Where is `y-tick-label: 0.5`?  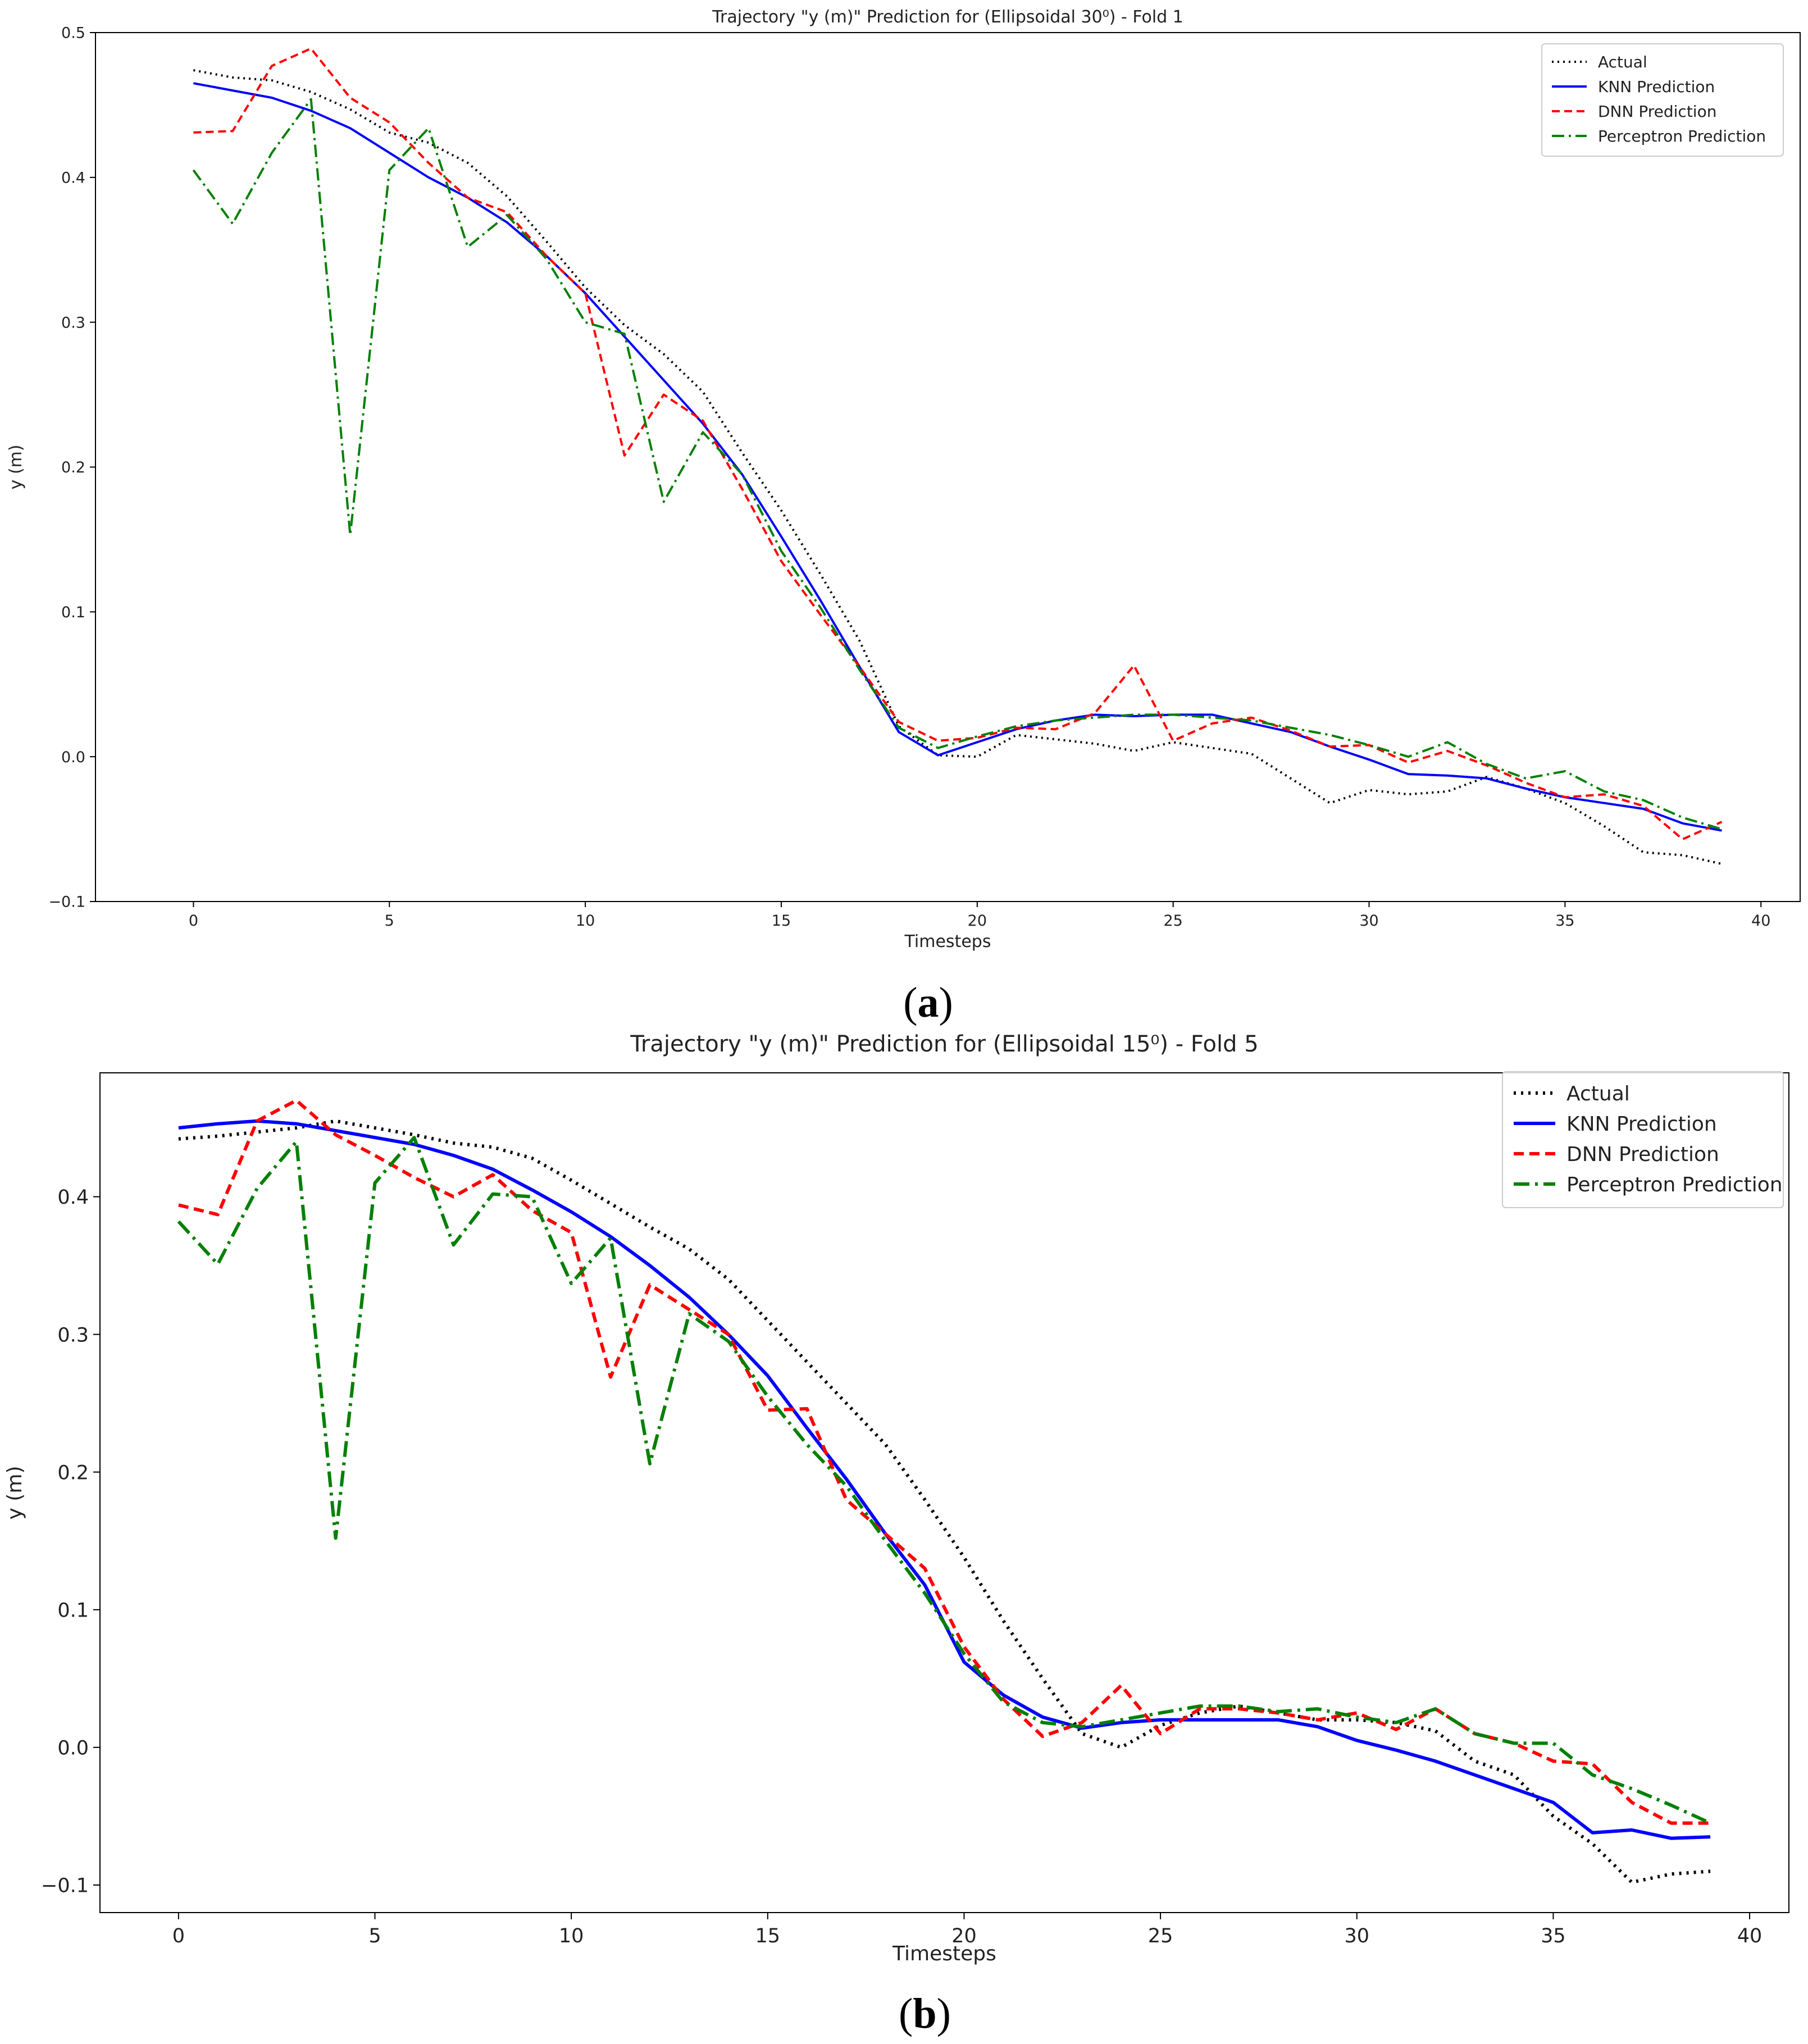 y-tick-label: 0.5 is located at coordinates (73, 33).